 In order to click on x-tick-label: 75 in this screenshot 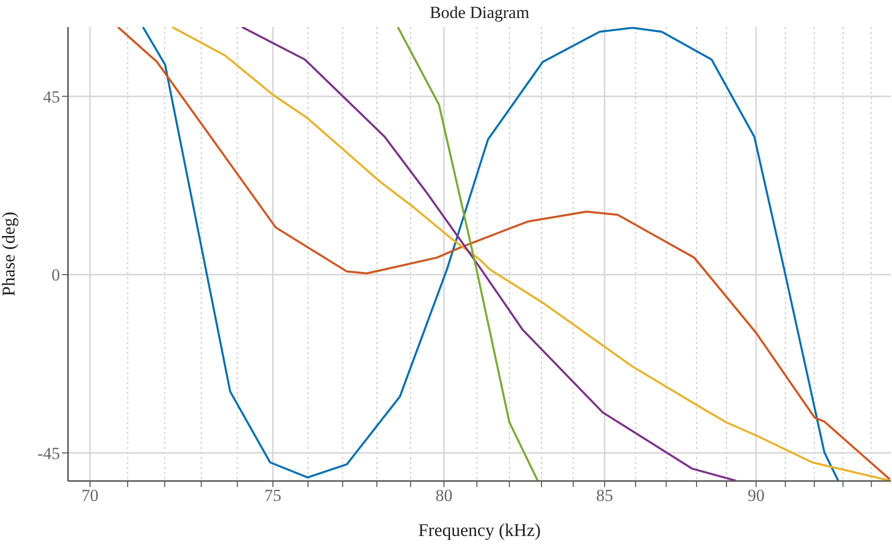, I will do `click(273, 496)`.